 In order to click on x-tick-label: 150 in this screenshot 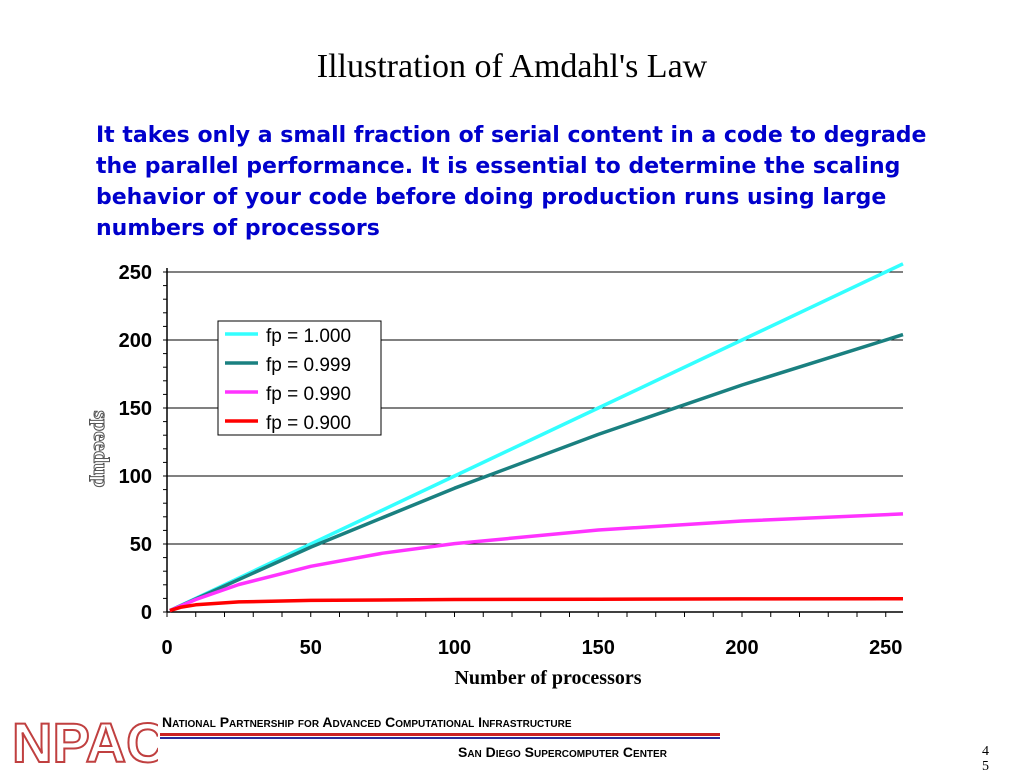, I will do `click(598, 648)`.